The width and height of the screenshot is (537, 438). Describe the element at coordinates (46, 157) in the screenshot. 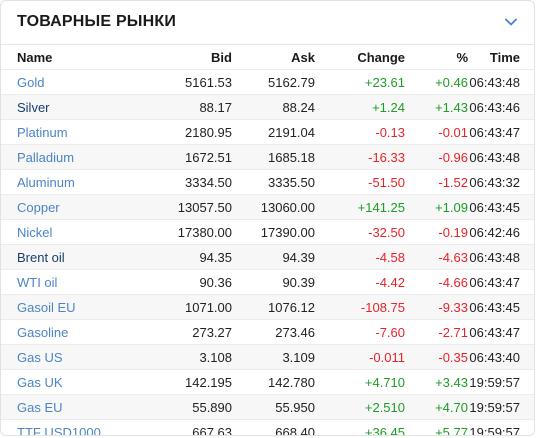

I see `commodity-link: Palladium` at that location.